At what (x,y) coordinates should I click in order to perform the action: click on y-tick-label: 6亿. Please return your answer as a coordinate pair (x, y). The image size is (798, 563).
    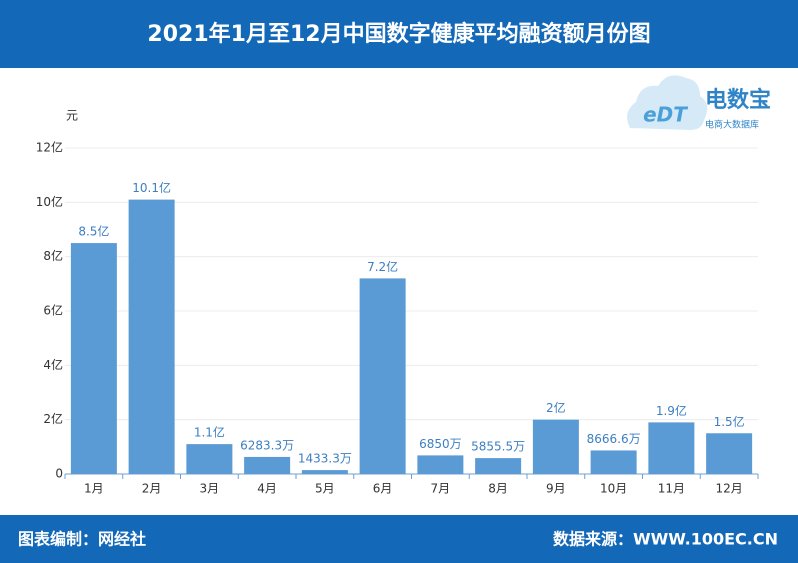
    Looking at the image, I should click on (53, 310).